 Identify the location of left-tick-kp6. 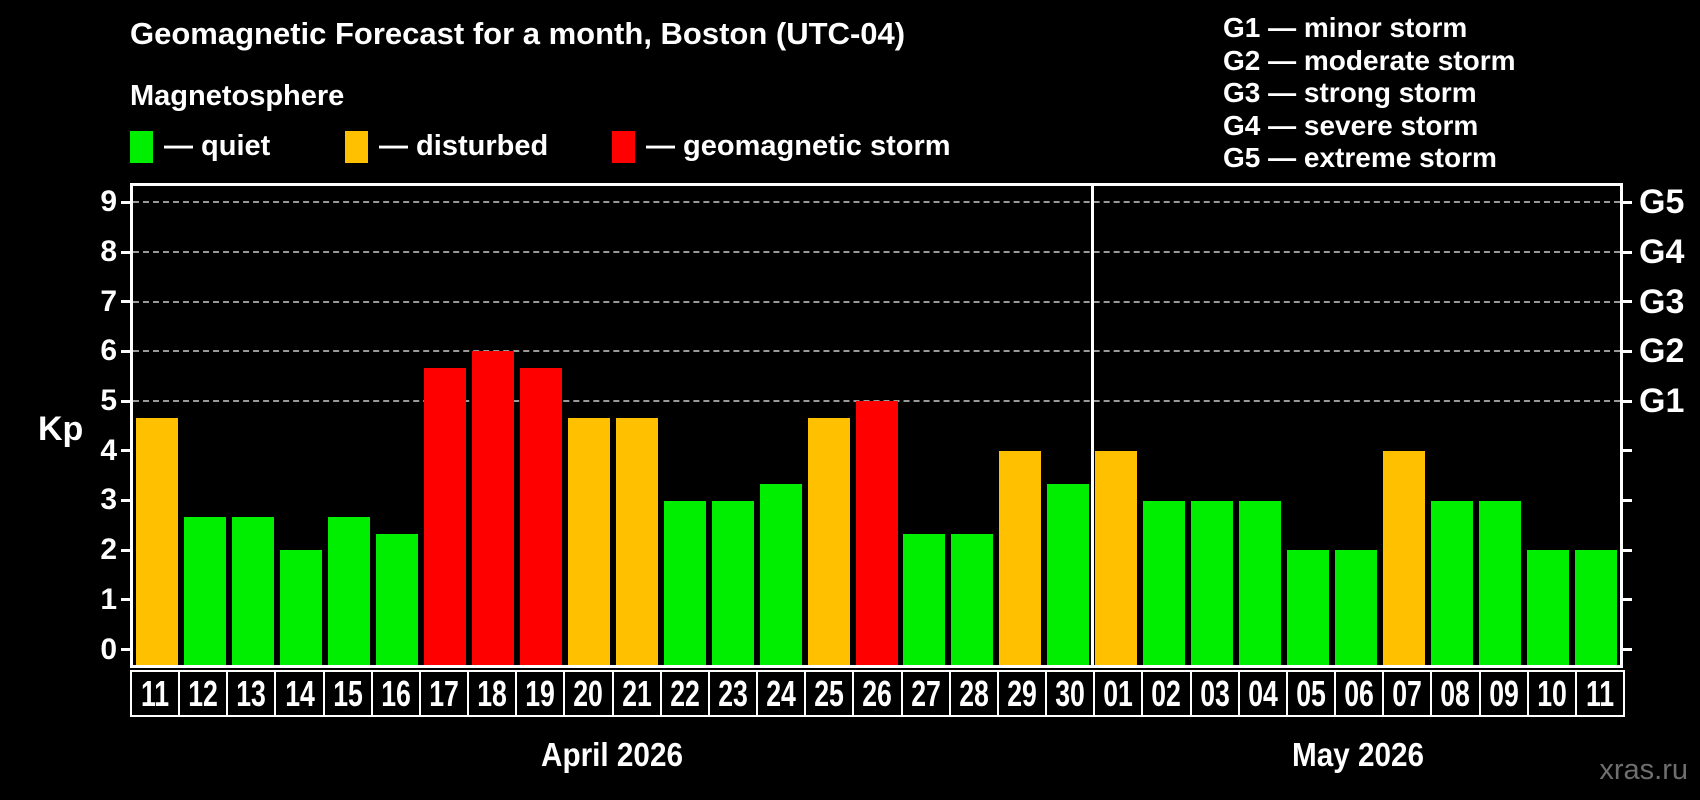
(125, 351).